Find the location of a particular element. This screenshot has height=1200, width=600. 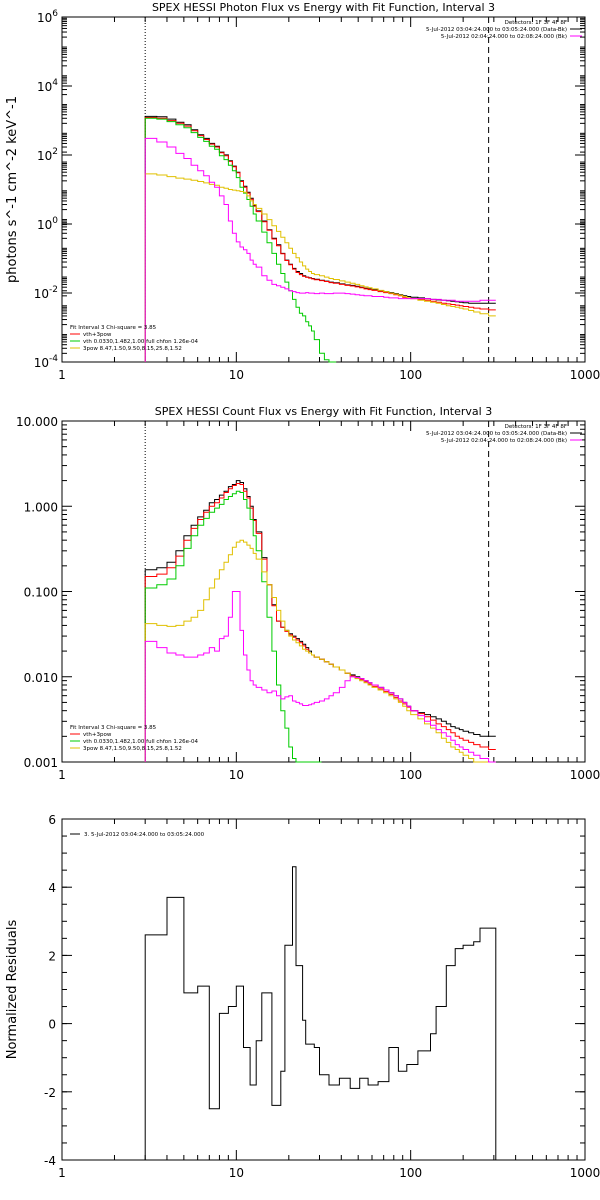

y-tick-label: 0.100 is located at coordinates (41, 593).